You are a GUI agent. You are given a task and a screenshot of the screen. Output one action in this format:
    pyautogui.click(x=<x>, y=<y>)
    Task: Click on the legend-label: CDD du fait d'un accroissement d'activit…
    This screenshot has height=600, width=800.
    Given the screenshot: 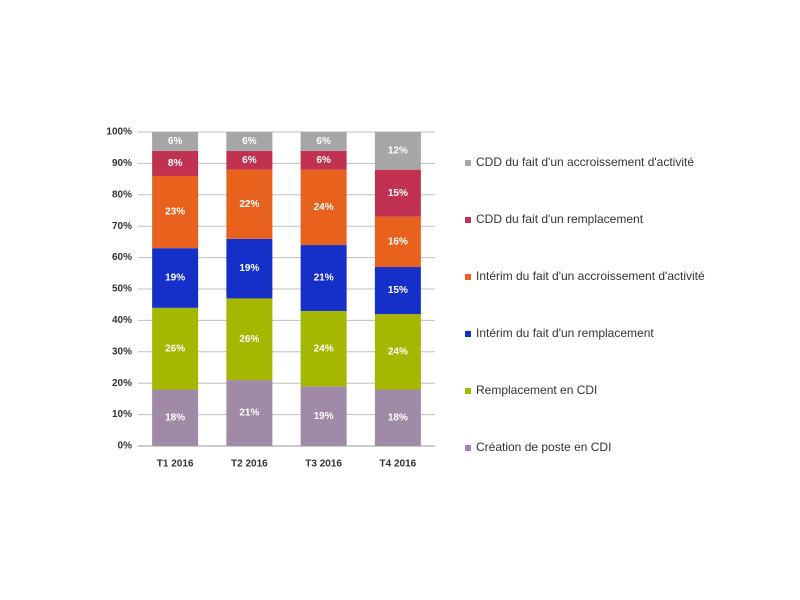 What is the action you would take?
    pyautogui.click(x=585, y=162)
    